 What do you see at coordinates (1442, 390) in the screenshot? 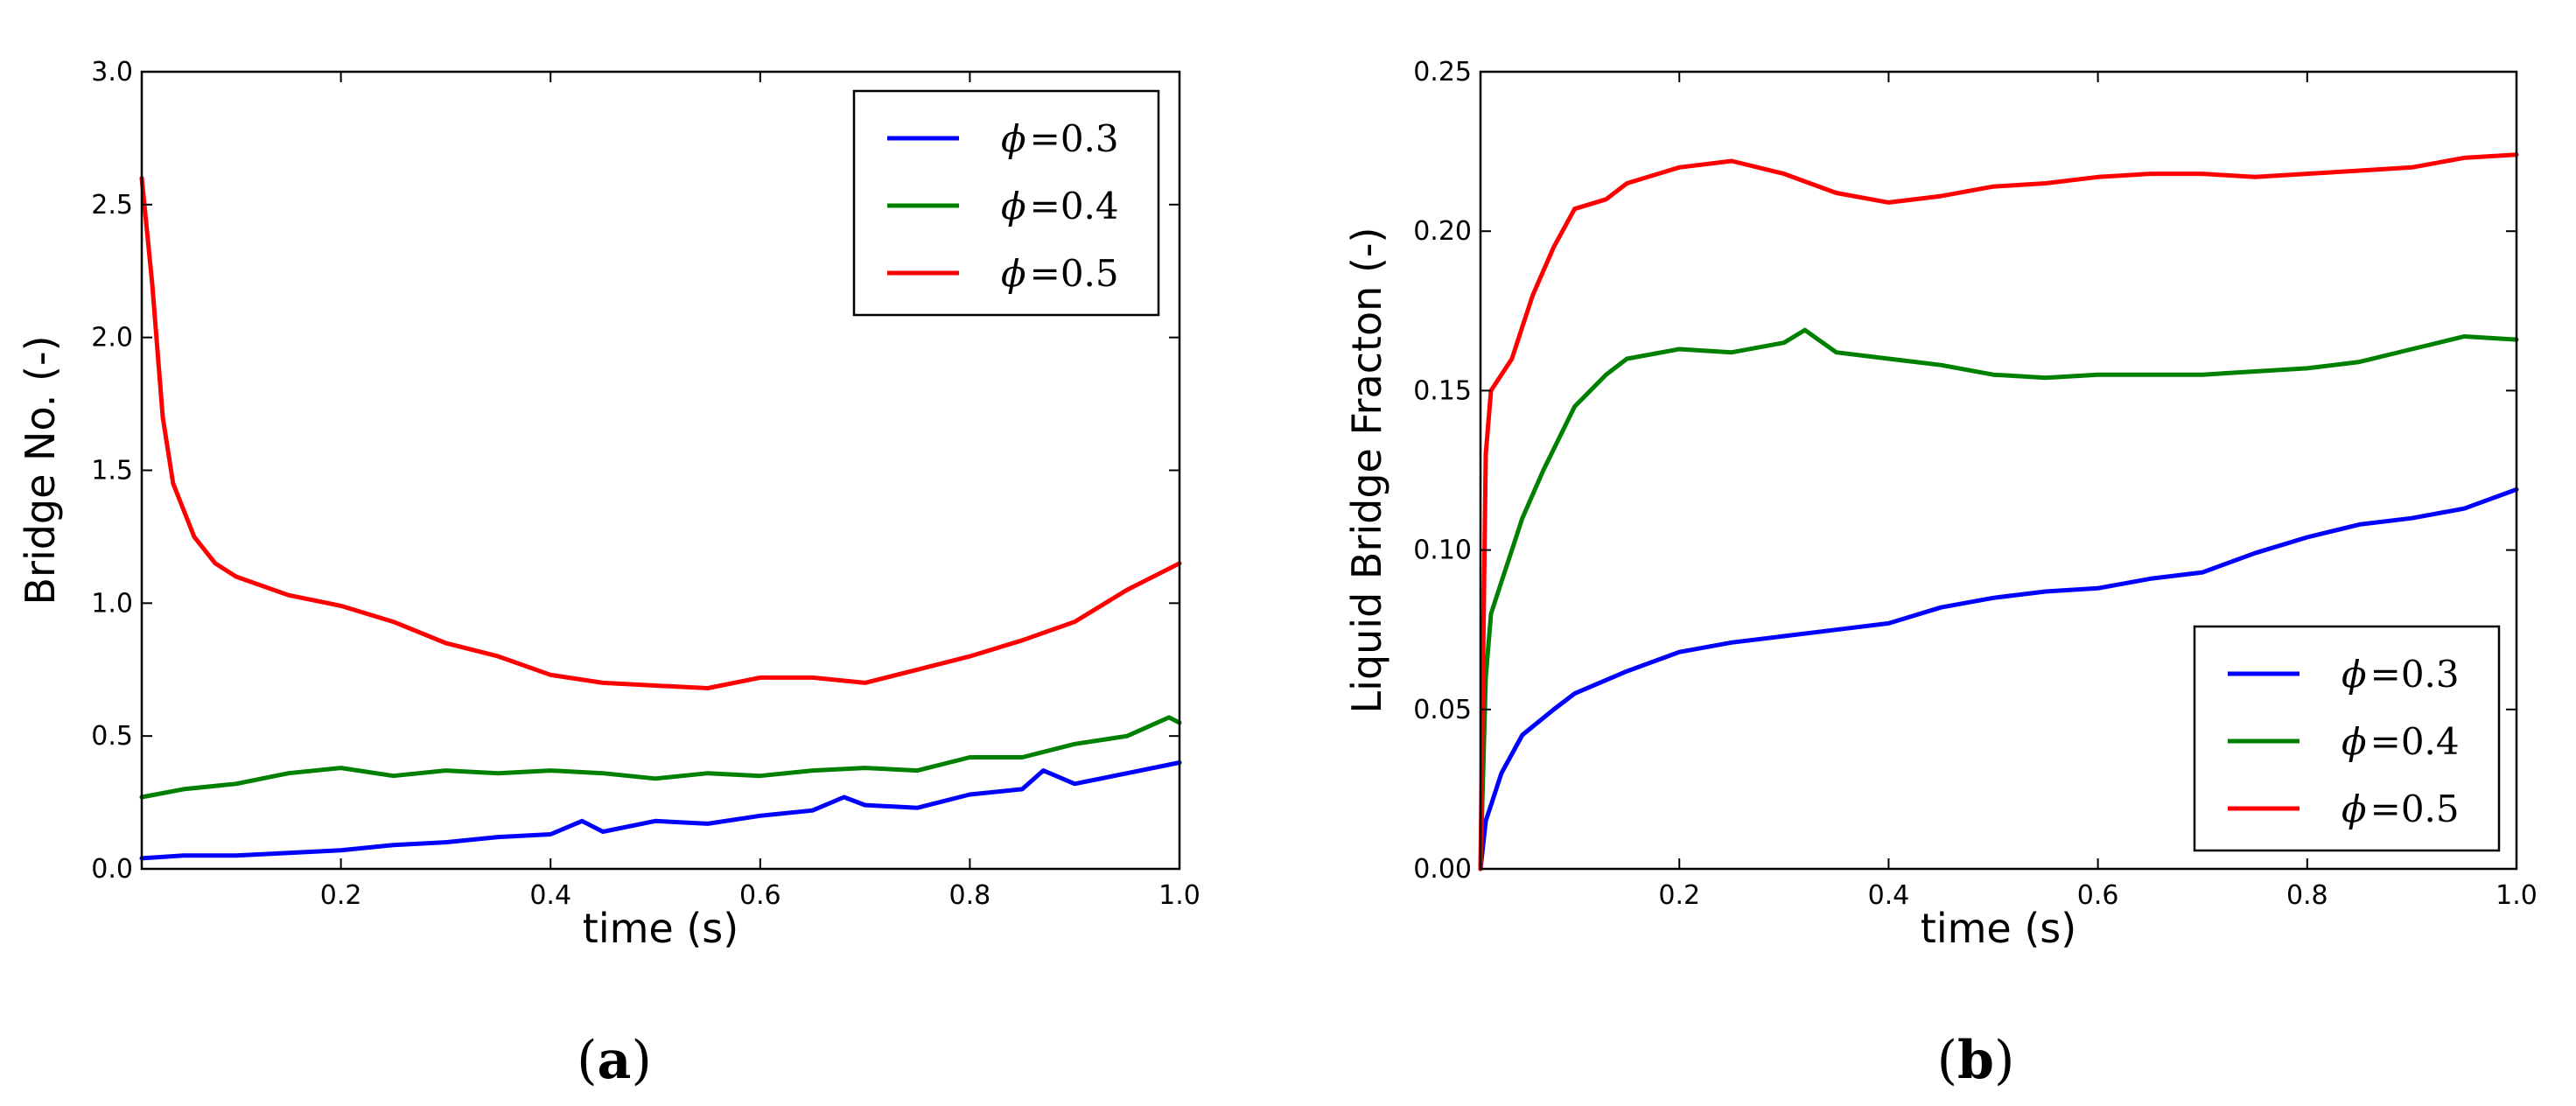
I see `y-tick-label: 0.15` at bounding box center [1442, 390].